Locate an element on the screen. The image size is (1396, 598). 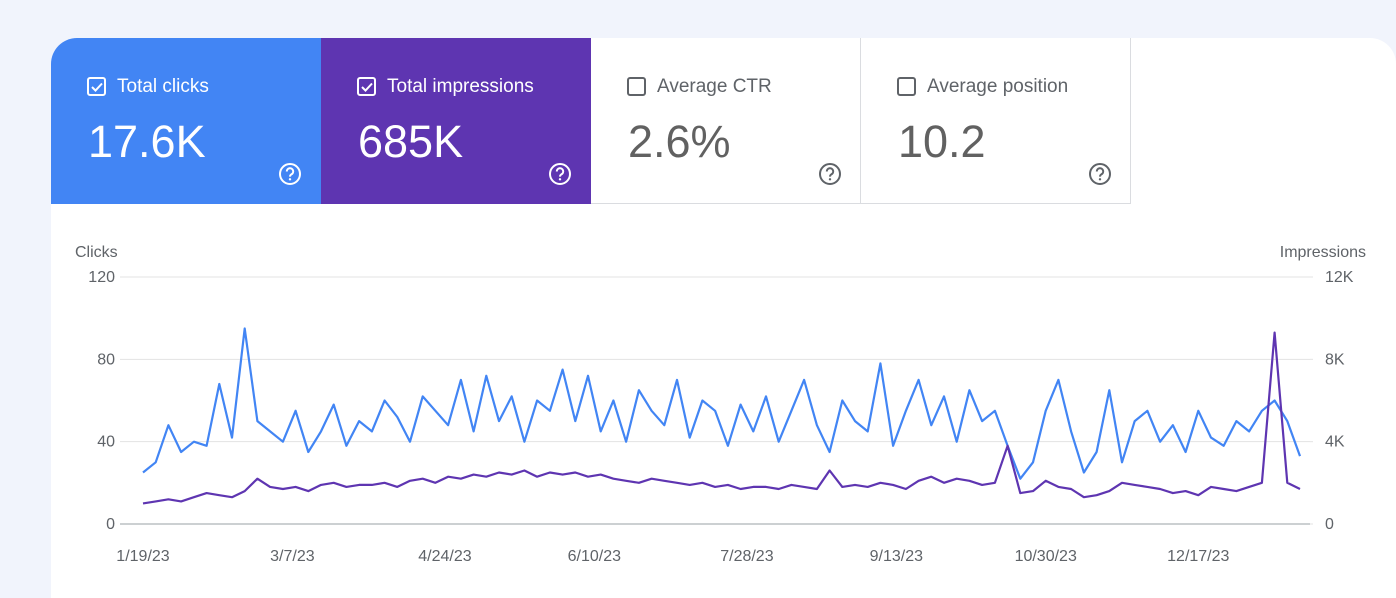
x-tick-label: 3/7/23 is located at coordinates (292, 556).